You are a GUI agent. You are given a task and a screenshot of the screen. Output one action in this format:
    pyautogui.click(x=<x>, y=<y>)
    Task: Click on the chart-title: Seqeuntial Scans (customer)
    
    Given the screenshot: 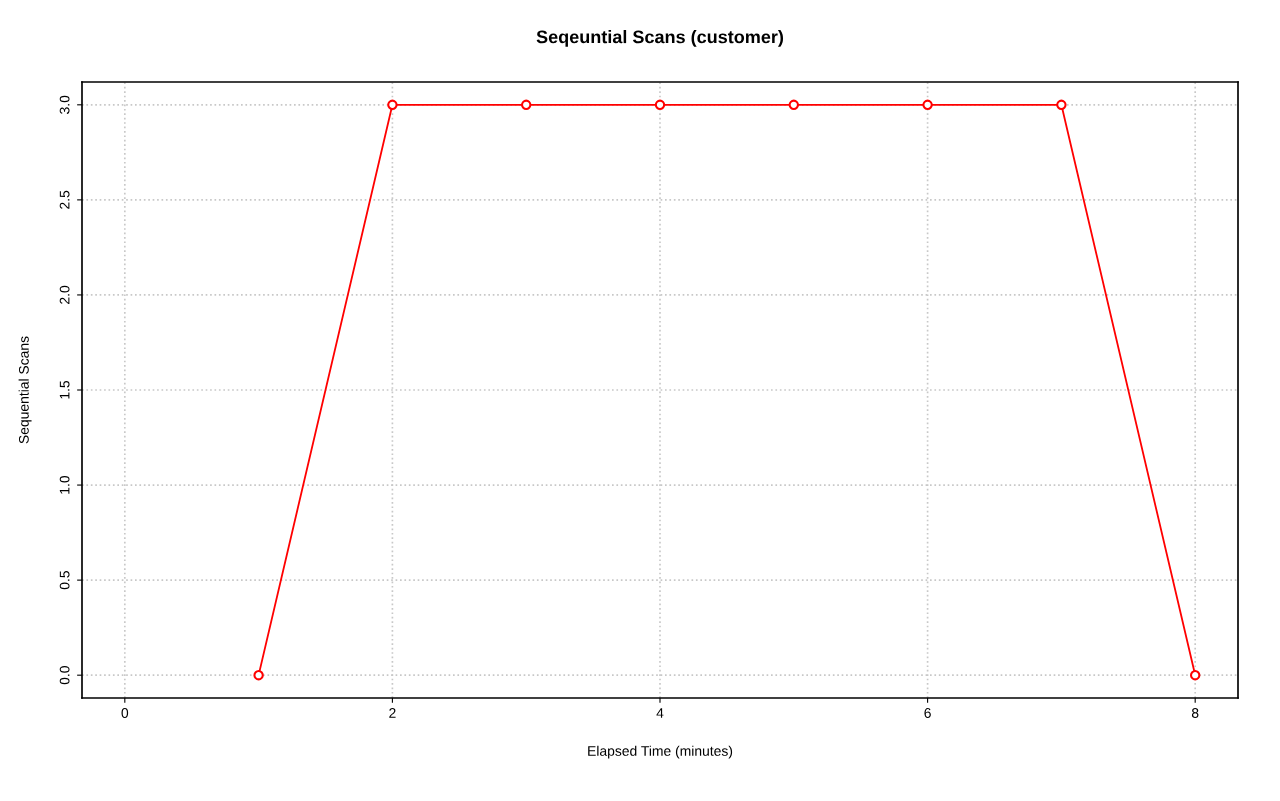 What is the action you would take?
    pyautogui.click(x=660, y=38)
    